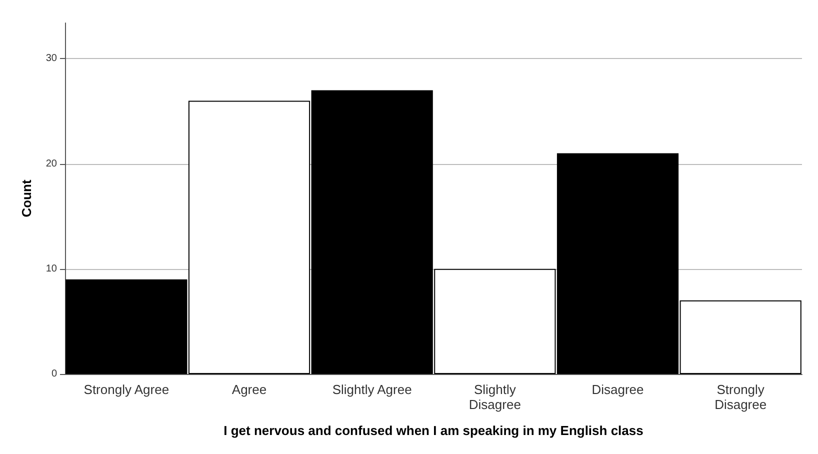  Describe the element at coordinates (52, 58) in the screenshot. I see `y-tick-label: 30` at that location.